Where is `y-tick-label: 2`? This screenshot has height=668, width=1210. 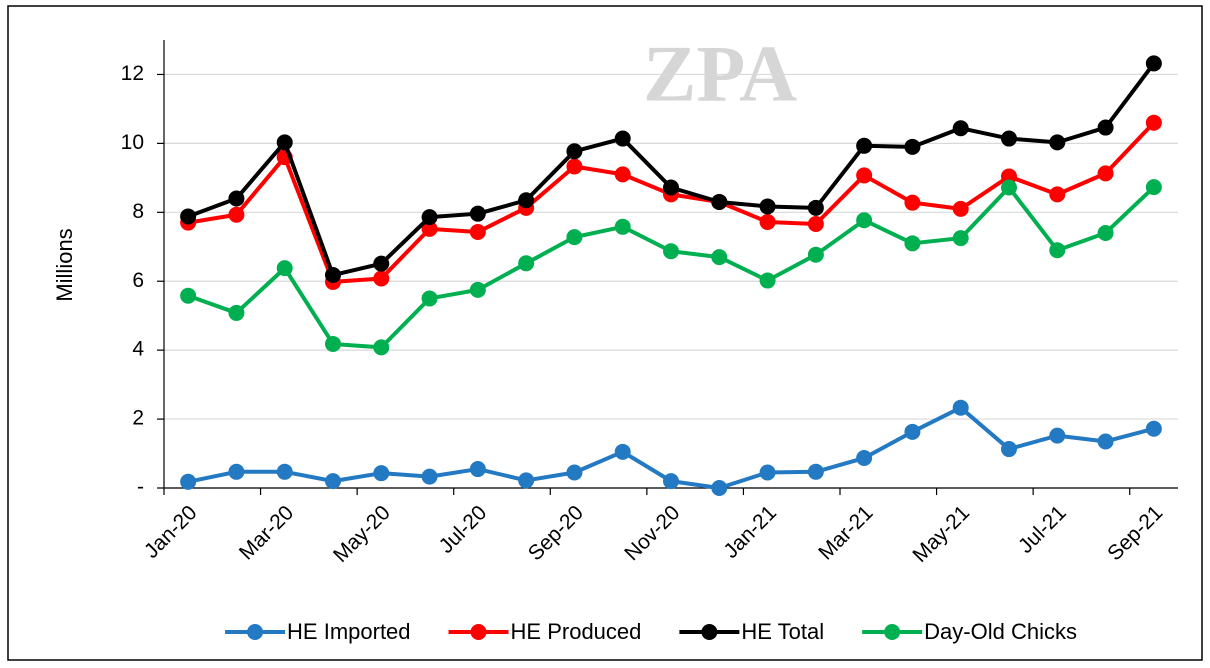
y-tick-label: 2 is located at coordinates (138, 418).